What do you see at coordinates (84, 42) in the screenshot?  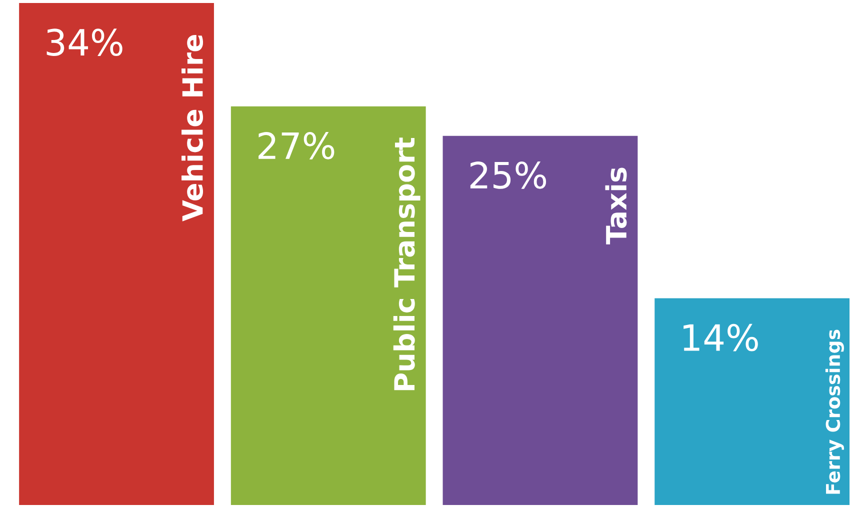 I see `data-label: 34%` at bounding box center [84, 42].